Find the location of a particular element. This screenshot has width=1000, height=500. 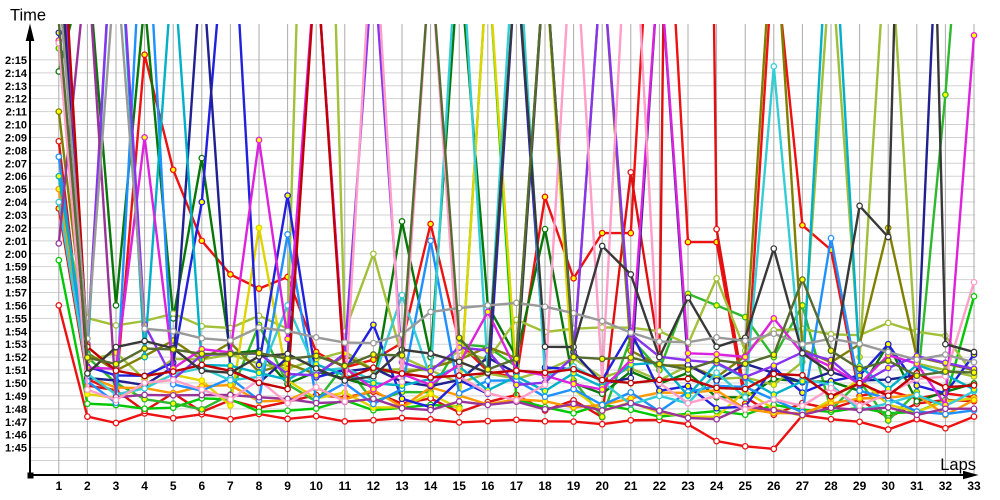

svg-text: 1:45 is located at coordinates (16, 449).